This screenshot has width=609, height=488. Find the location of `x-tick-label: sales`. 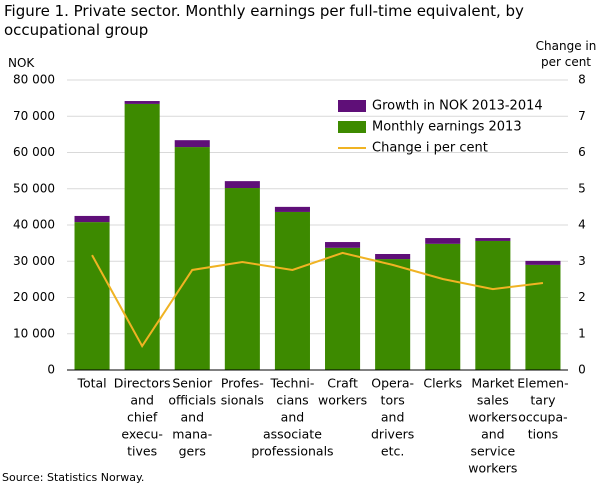

x-tick-label: sales is located at coordinates (493, 400).